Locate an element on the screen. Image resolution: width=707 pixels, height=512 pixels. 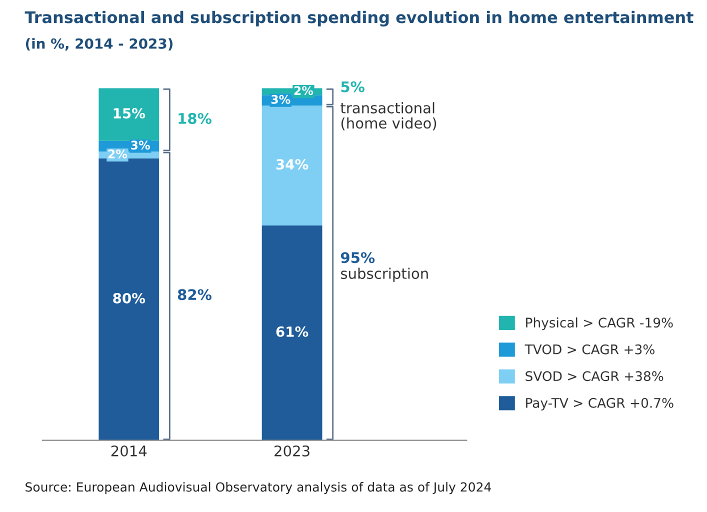
x-tick-label: 2023 is located at coordinates (292, 450).